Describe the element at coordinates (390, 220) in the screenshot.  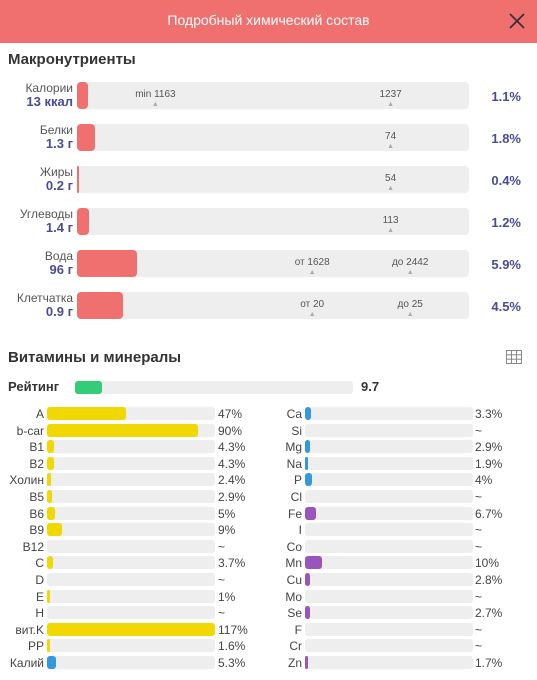
I see `norm-tick-label: 113` at that location.